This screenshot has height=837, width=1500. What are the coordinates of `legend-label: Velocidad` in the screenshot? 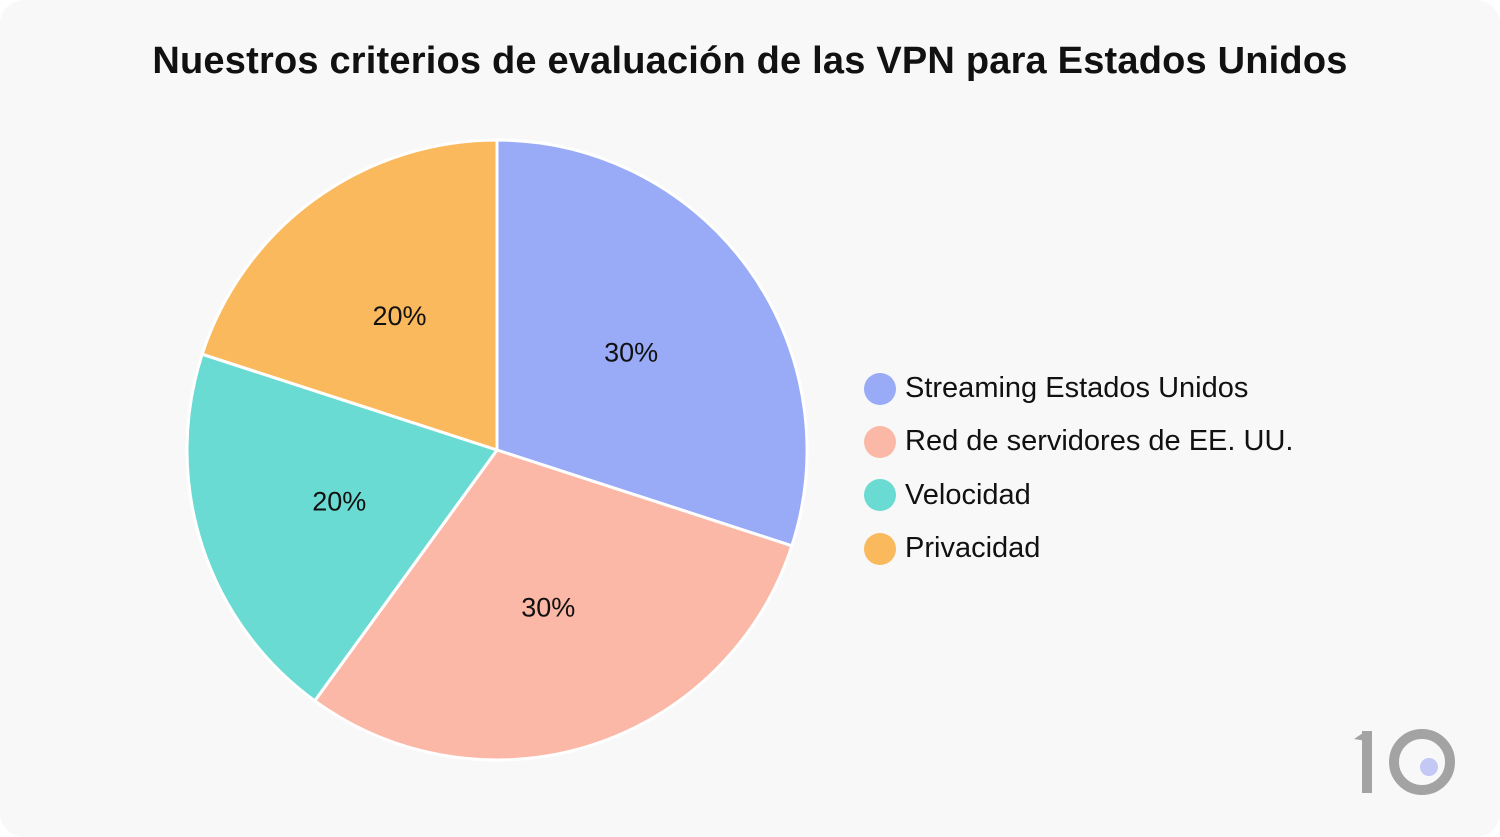 It's located at (968, 494).